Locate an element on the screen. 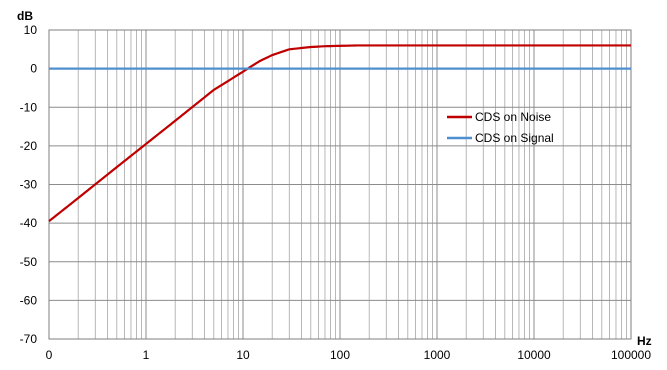 Image resolution: width=667 pixels, height=370 pixels. y-tick-label: 0 is located at coordinates (33, 69).